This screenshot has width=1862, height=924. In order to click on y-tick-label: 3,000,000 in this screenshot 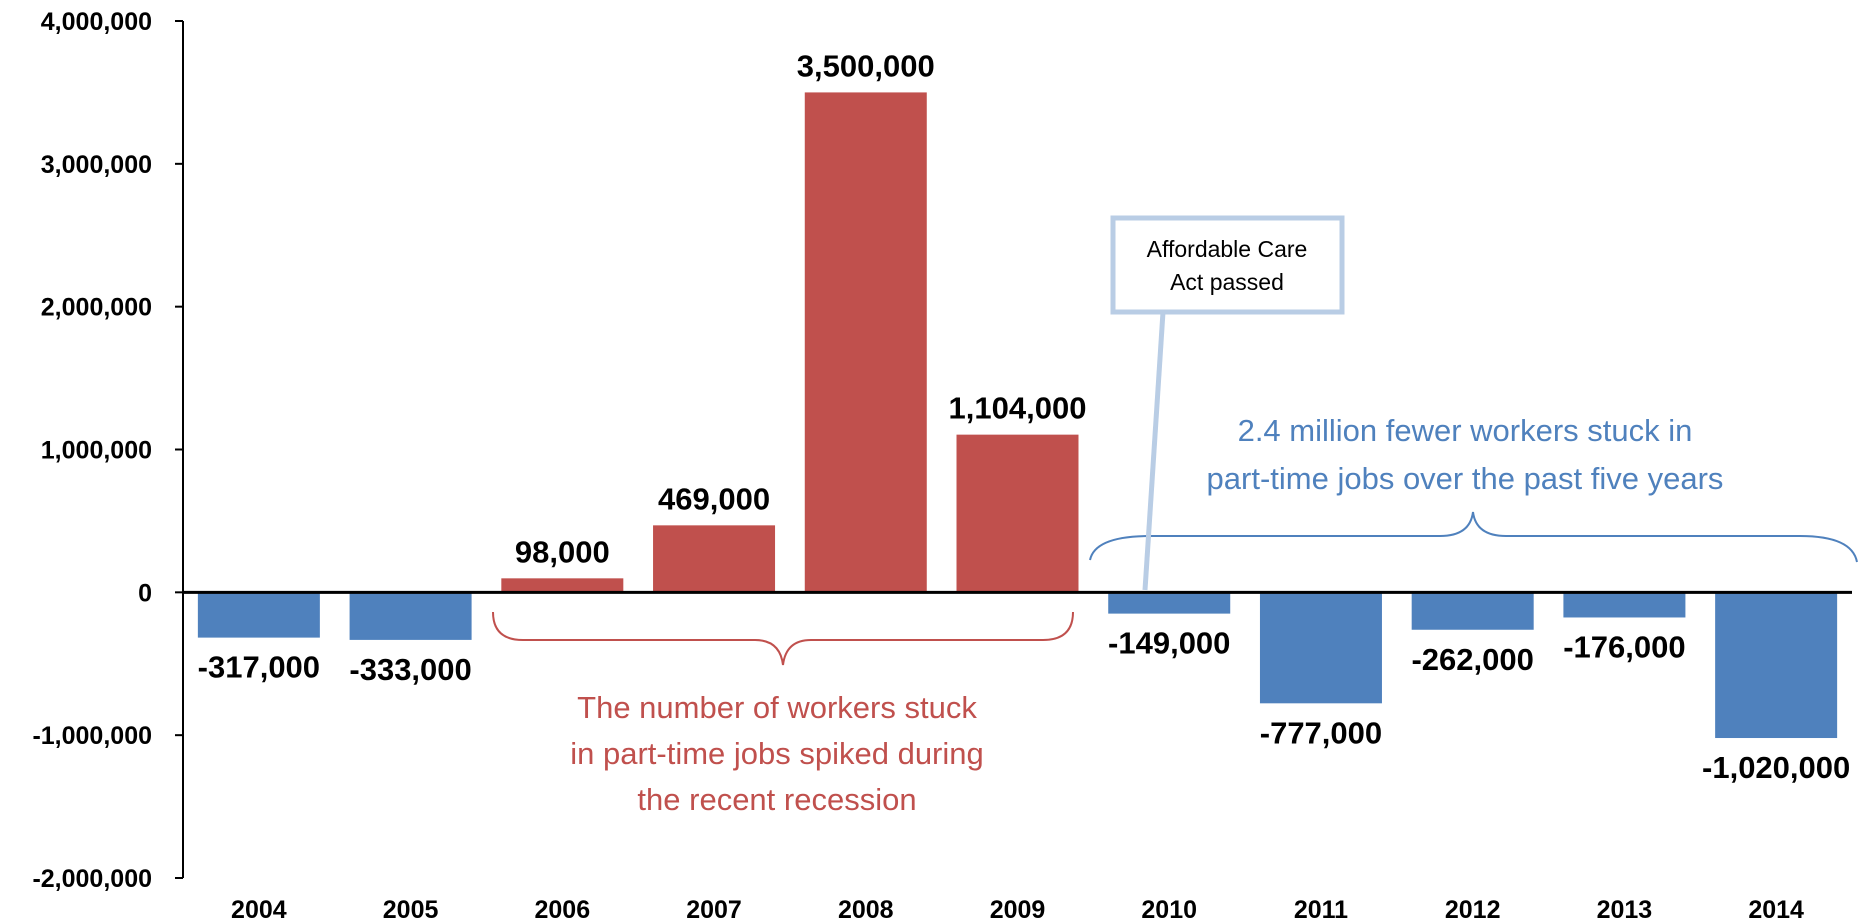, I will do `click(96, 165)`.